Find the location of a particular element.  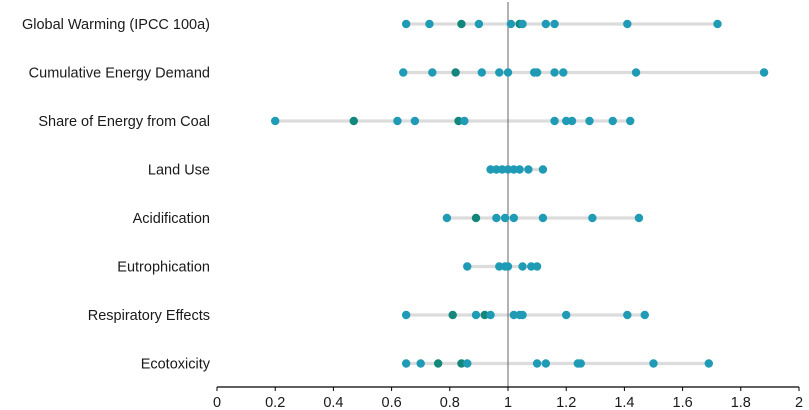

x-tick-label: 0.6 is located at coordinates (392, 402).